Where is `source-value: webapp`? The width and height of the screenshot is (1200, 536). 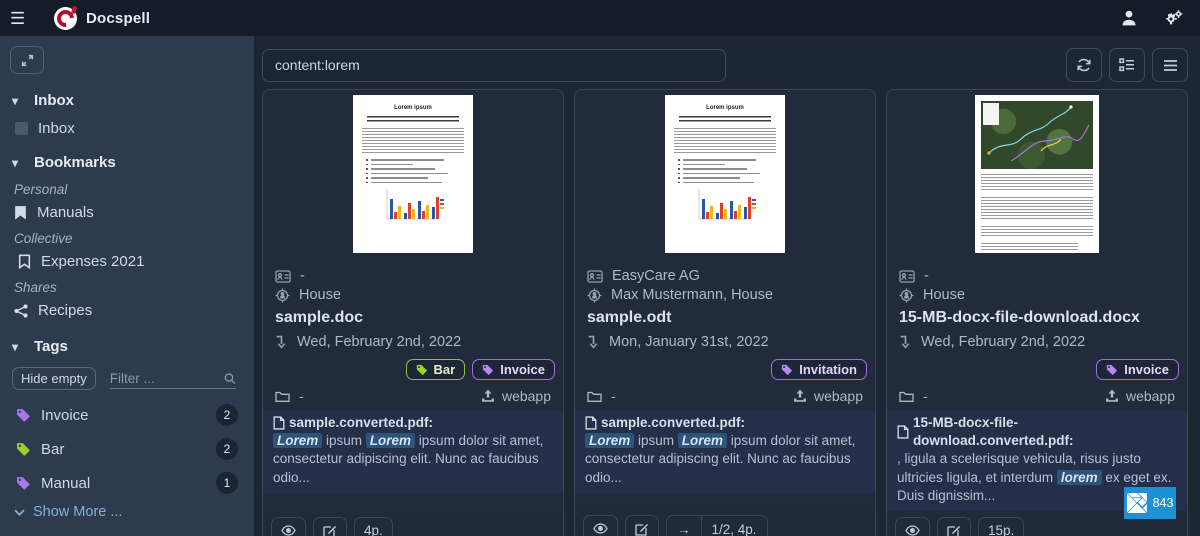
source-value: webapp is located at coordinates (838, 396).